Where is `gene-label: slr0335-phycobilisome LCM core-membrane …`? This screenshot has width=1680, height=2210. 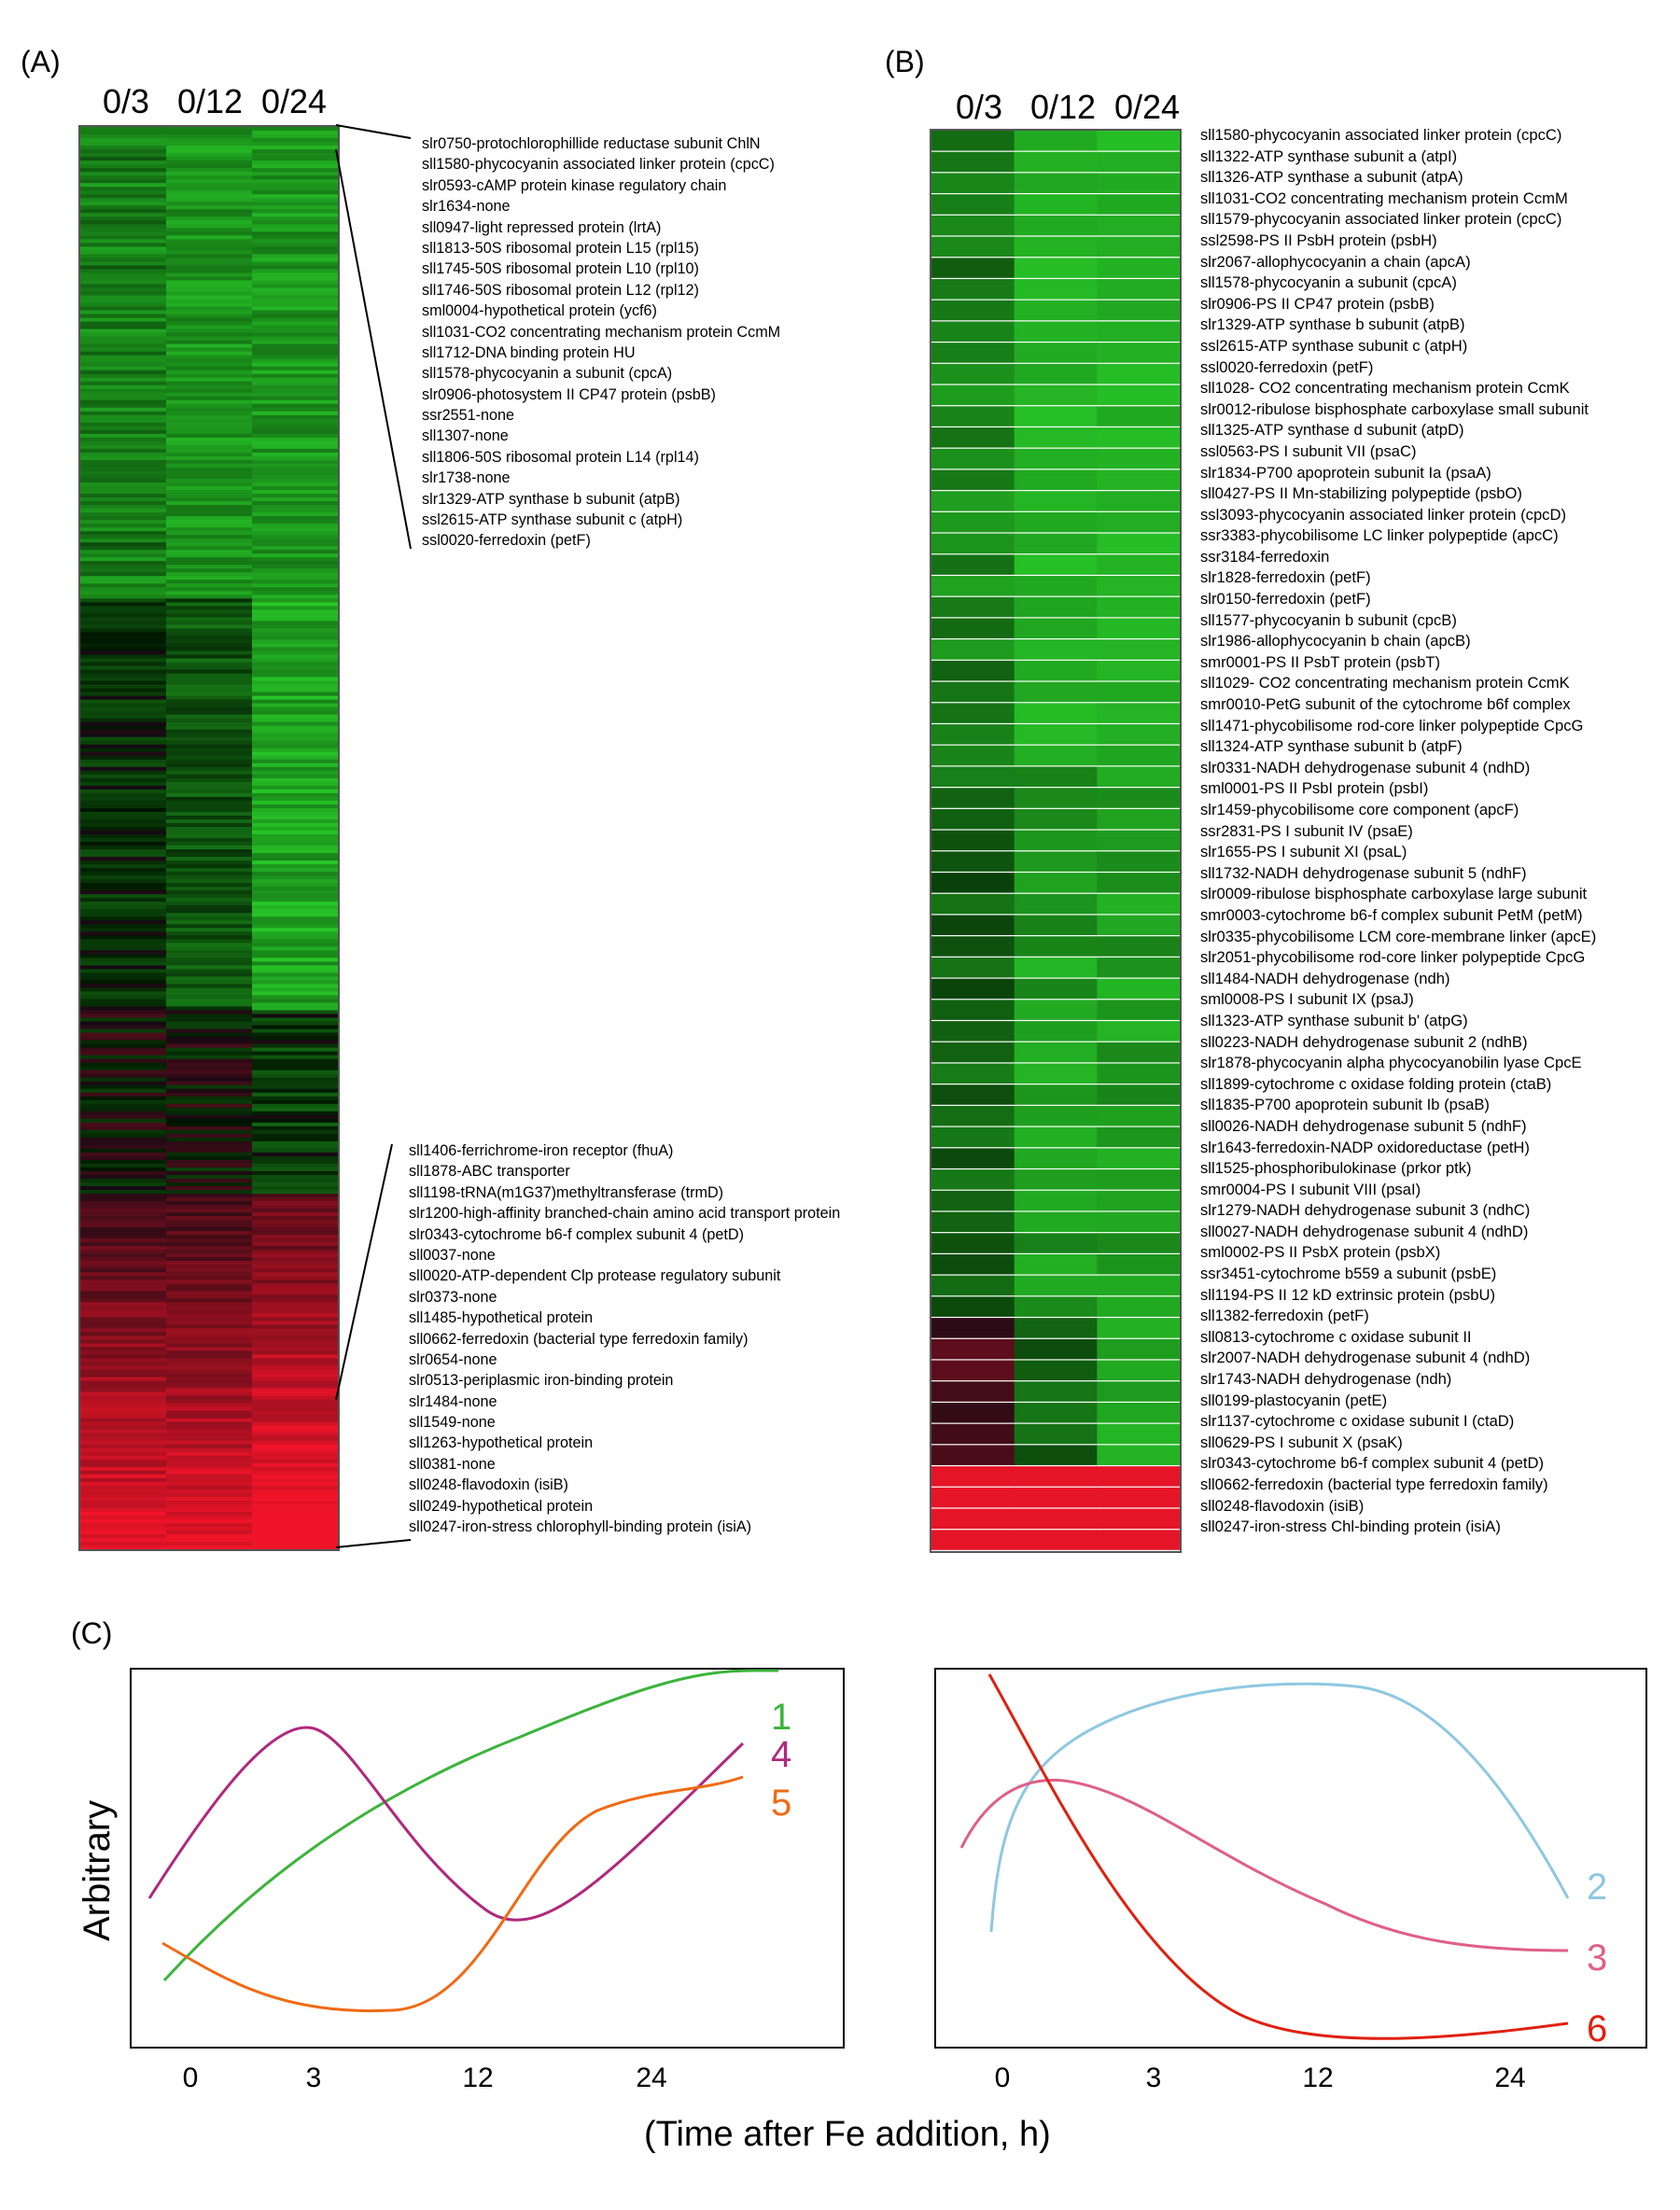
gene-label: slr0335-phycobilisome LCM core-membrane … is located at coordinates (1398, 936).